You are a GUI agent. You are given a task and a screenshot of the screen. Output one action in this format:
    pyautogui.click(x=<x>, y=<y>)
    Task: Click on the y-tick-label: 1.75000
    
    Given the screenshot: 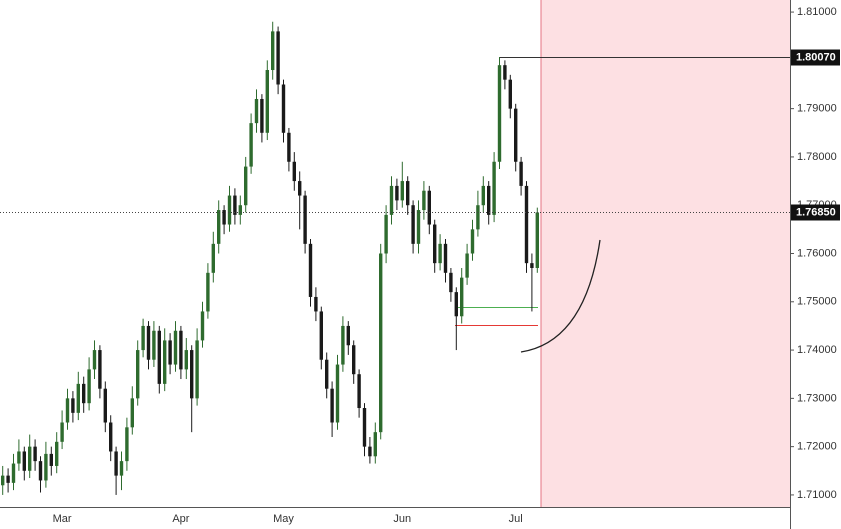 What is the action you would take?
    pyautogui.click(x=817, y=302)
    